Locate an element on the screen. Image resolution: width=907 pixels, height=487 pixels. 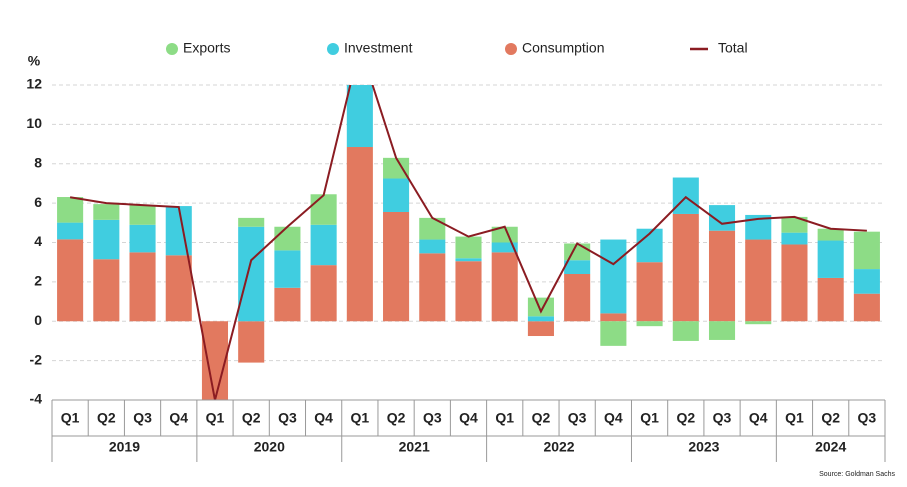
y-tick-label: 8 is located at coordinates (38, 162).